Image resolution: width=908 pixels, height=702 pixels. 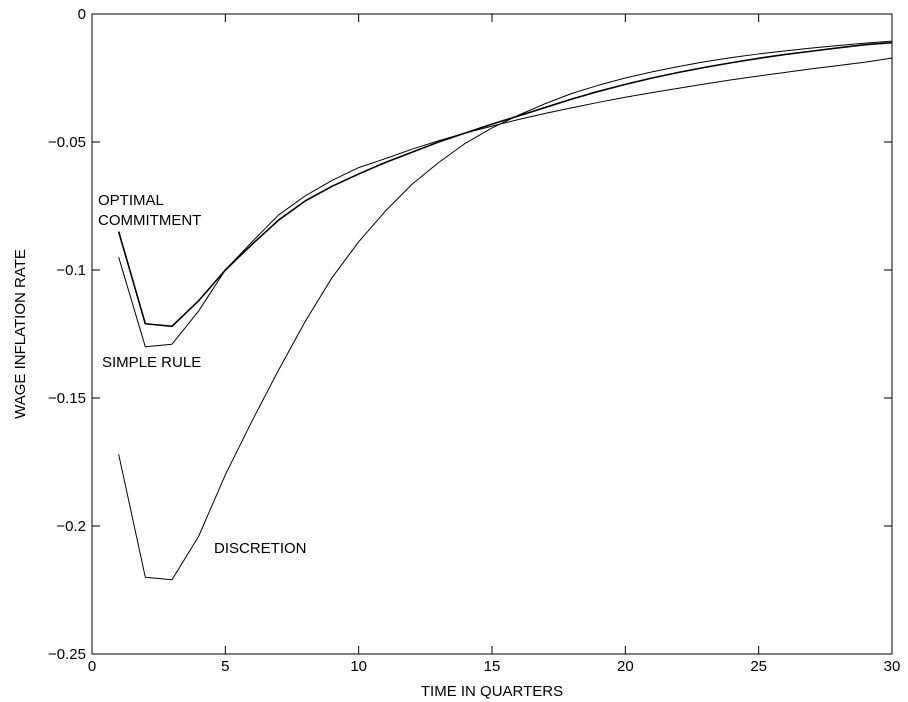 I want to click on y-tick-label-2: −0.15, so click(x=67, y=398).